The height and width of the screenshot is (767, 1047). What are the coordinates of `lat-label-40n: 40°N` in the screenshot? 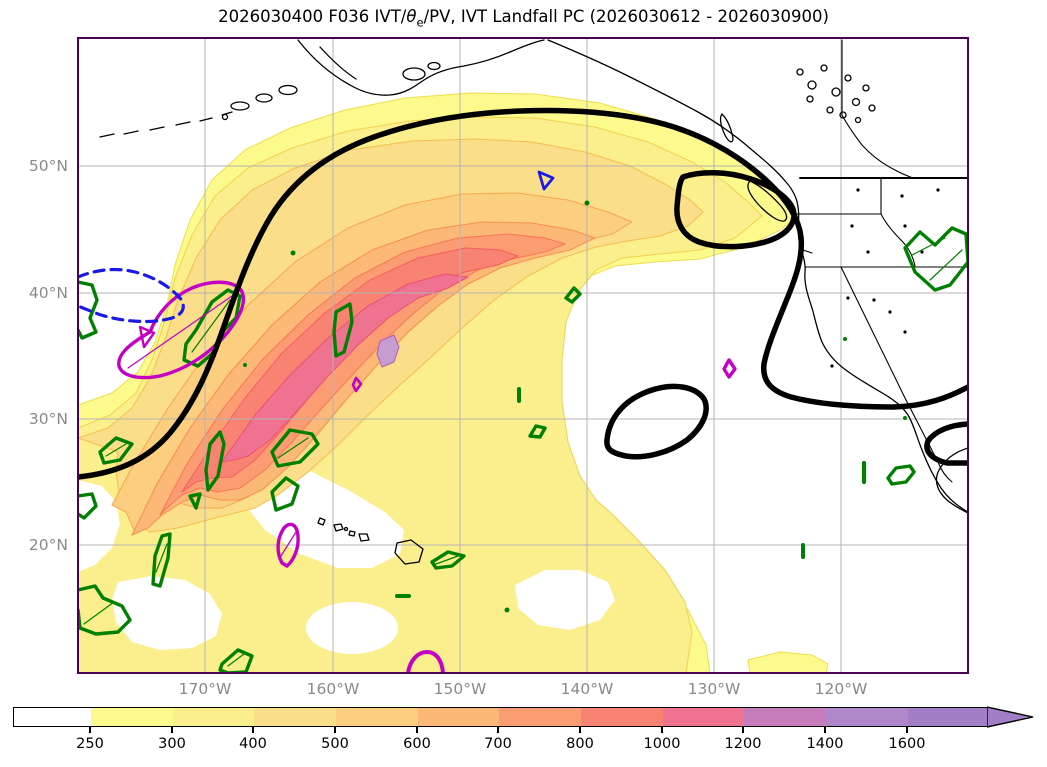 It's located at (48, 293).